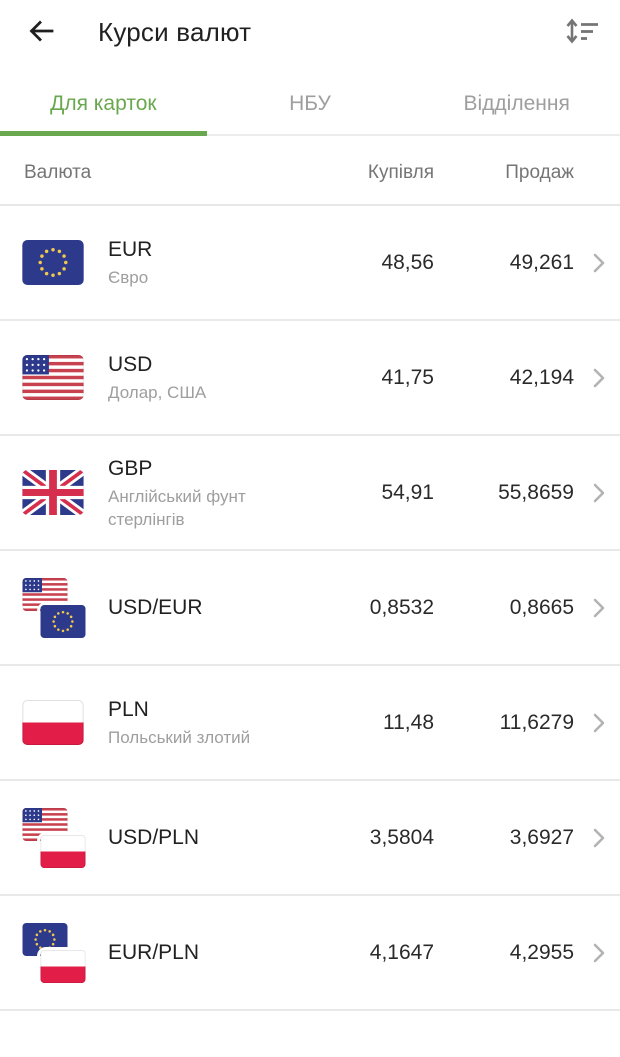  What do you see at coordinates (175, 31) in the screenshot?
I see `page-title: Курси валют` at bounding box center [175, 31].